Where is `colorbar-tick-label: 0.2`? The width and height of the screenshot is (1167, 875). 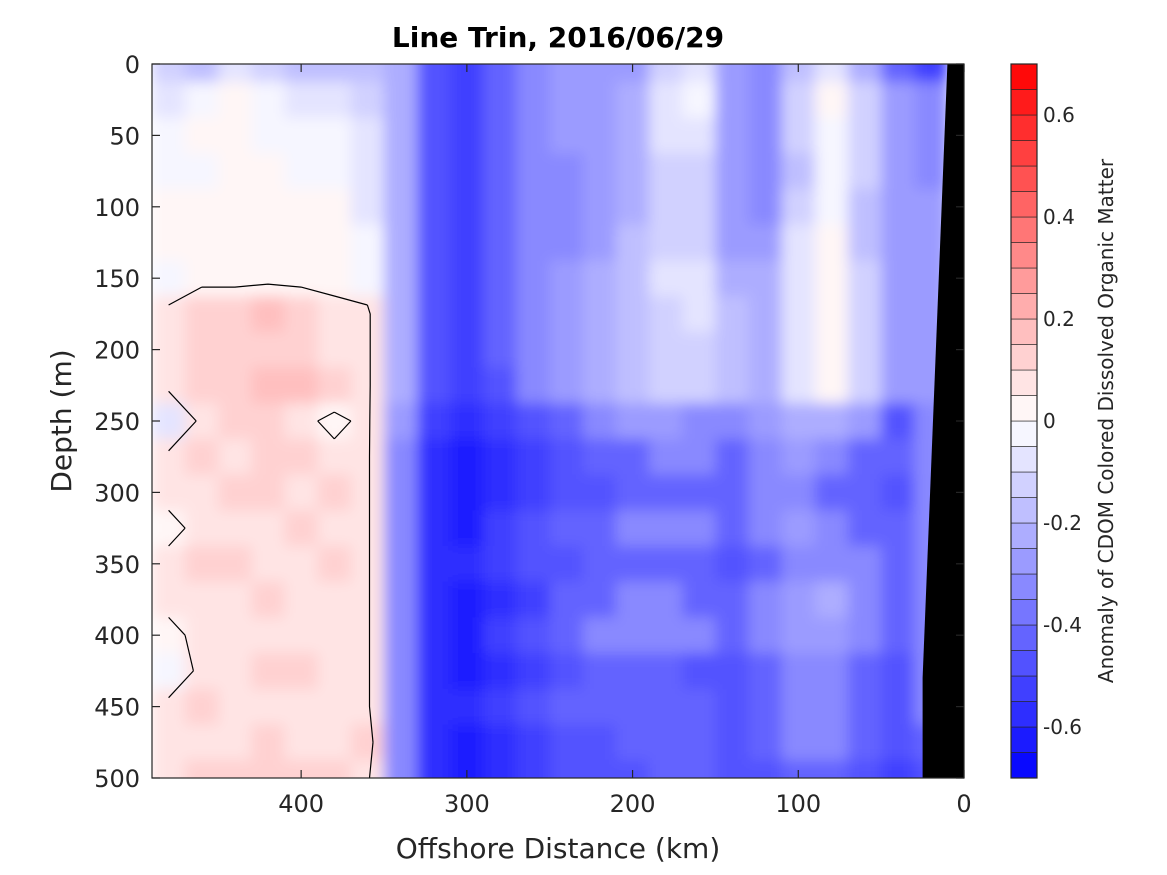 colorbar-tick-label: 0.2 is located at coordinates (1059, 319).